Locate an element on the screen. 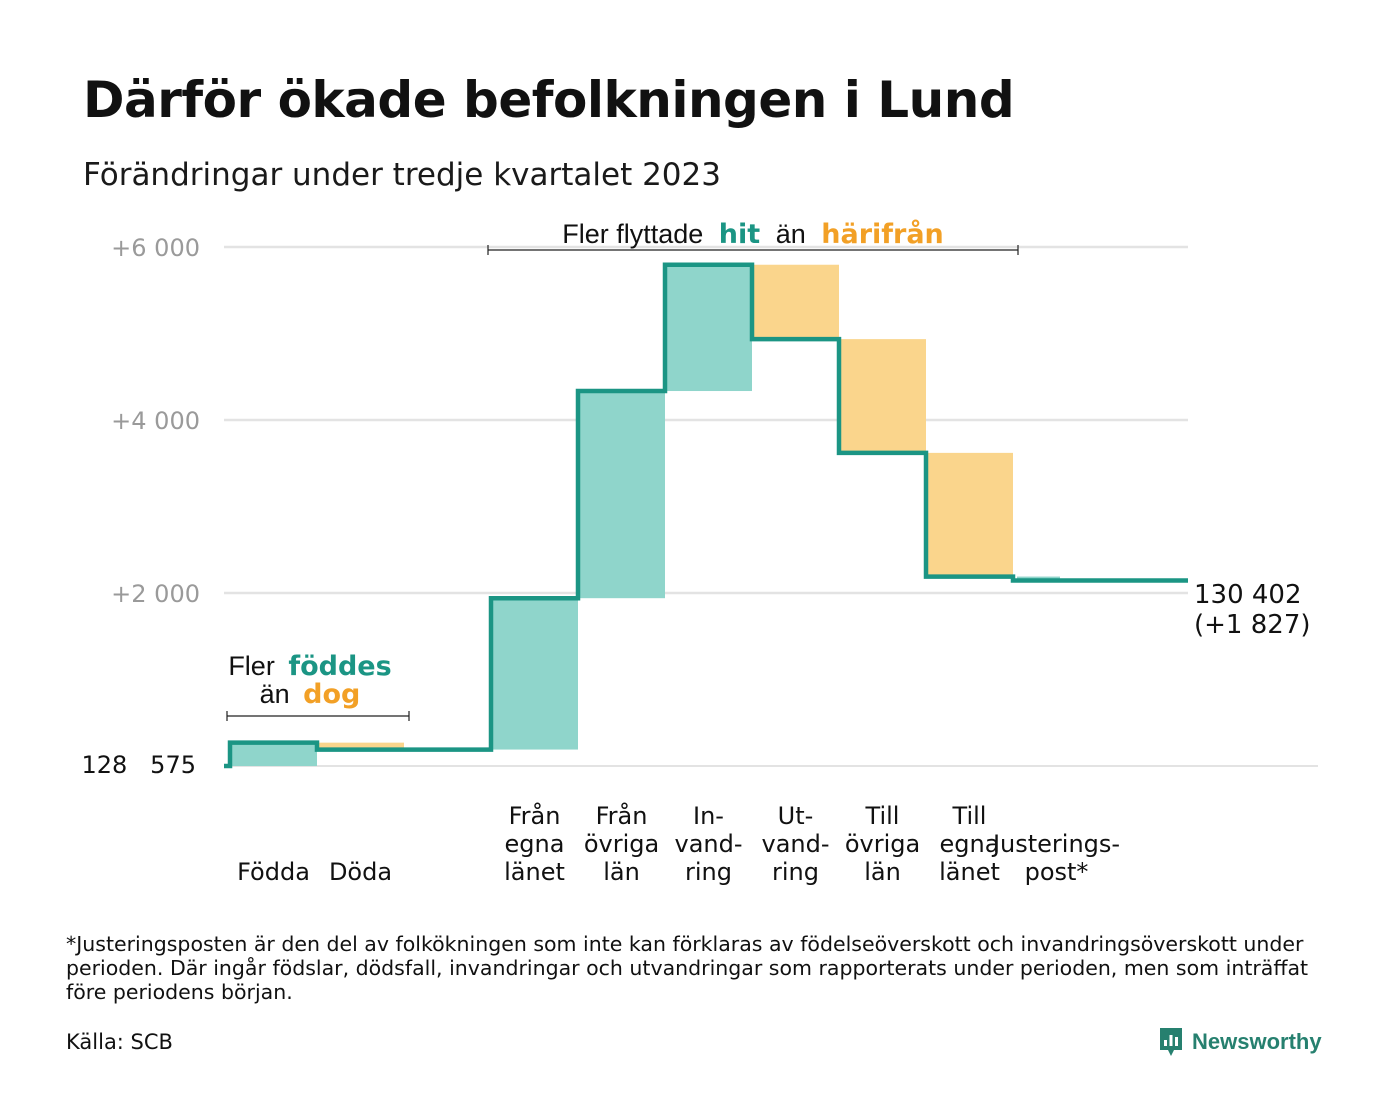  births-annotation: Fler föddes än dog is located at coordinates (318, 686).